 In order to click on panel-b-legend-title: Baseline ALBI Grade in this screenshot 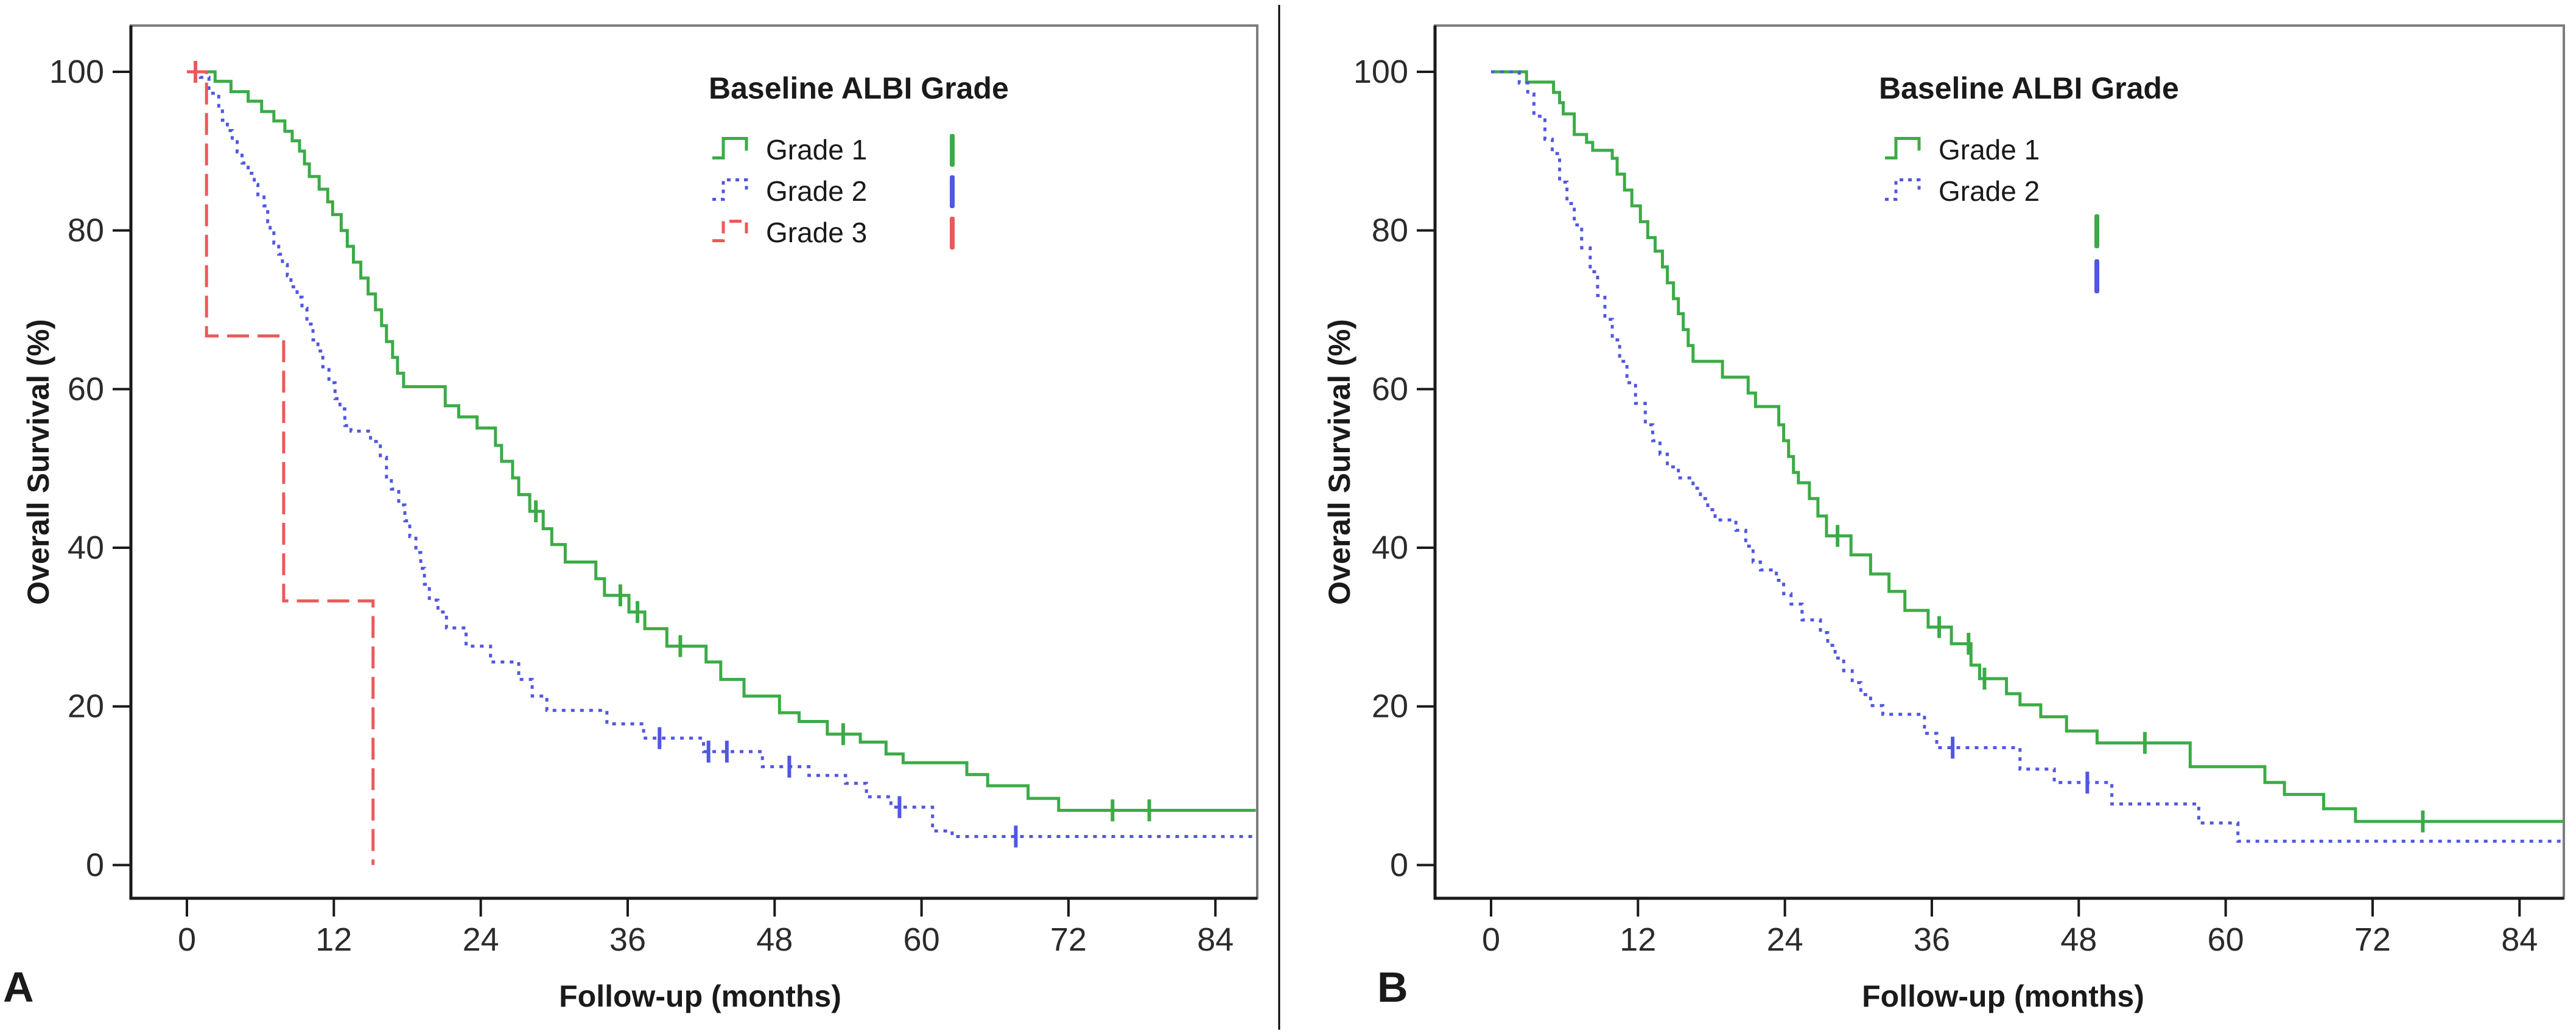, I will do `click(2029, 88)`.